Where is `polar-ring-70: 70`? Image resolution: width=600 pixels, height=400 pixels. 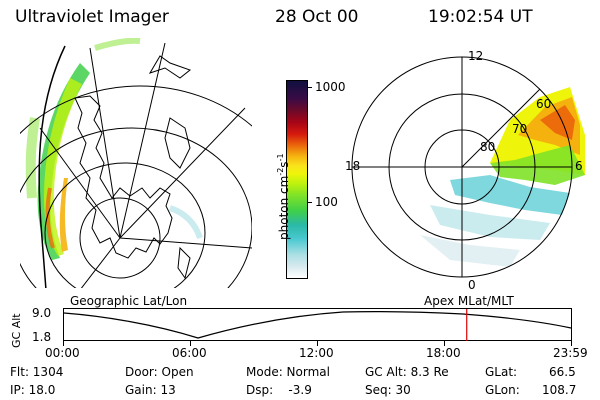 polar-ring-70: 70 is located at coordinates (519, 129).